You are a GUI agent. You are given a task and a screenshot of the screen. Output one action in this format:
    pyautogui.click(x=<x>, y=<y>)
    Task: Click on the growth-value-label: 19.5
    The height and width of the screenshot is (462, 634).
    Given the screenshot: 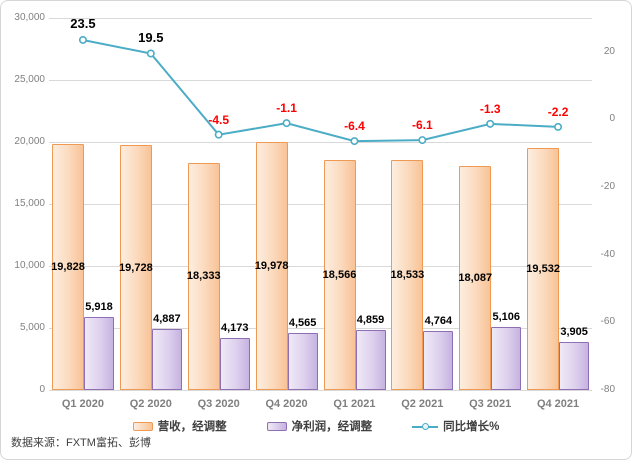 What is the action you would take?
    pyautogui.click(x=151, y=37)
    